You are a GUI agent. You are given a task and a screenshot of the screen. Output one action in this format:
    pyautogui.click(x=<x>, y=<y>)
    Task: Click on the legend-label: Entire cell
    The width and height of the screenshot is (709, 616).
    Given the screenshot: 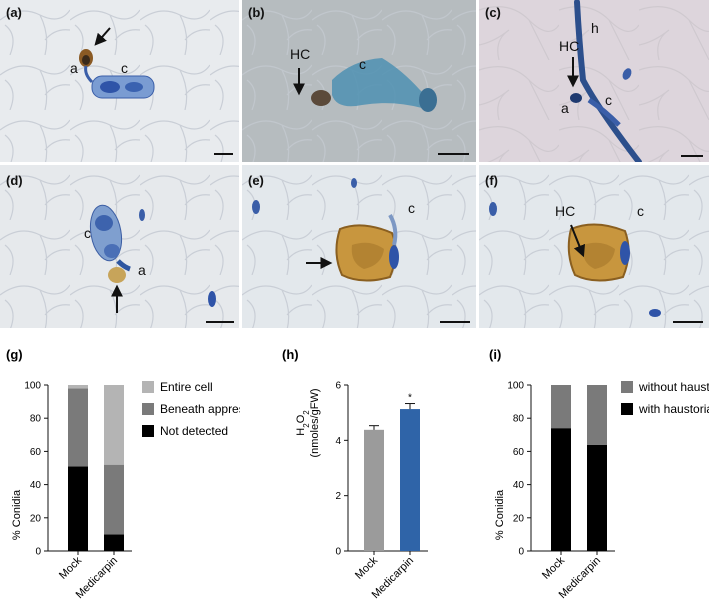 What is the action you would take?
    pyautogui.click(x=186, y=387)
    